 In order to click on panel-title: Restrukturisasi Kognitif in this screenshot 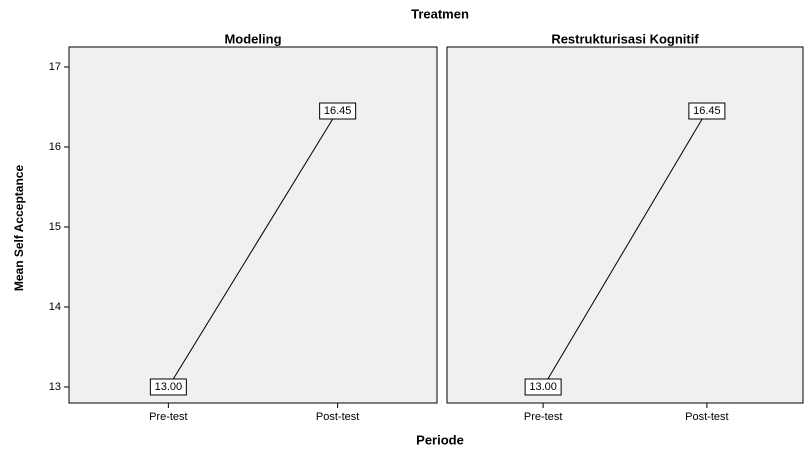, I will do `click(625, 38)`.